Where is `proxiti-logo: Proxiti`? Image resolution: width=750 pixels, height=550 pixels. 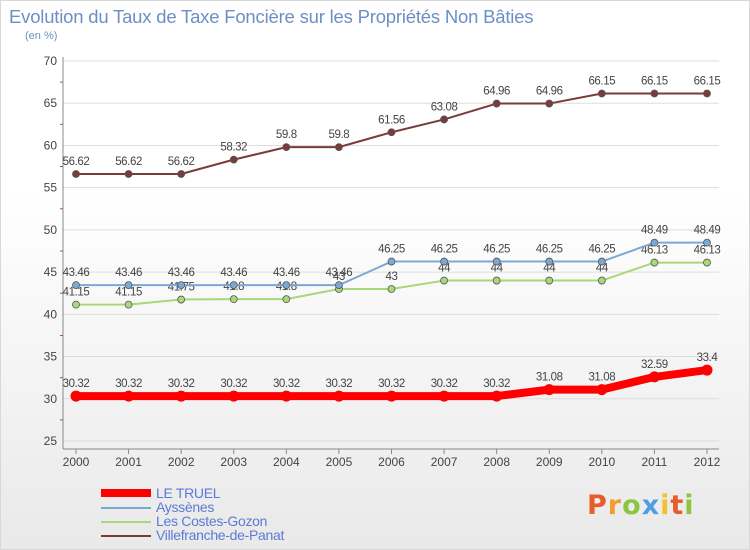
proxiti-logo: Proxiti is located at coordinates (641, 505).